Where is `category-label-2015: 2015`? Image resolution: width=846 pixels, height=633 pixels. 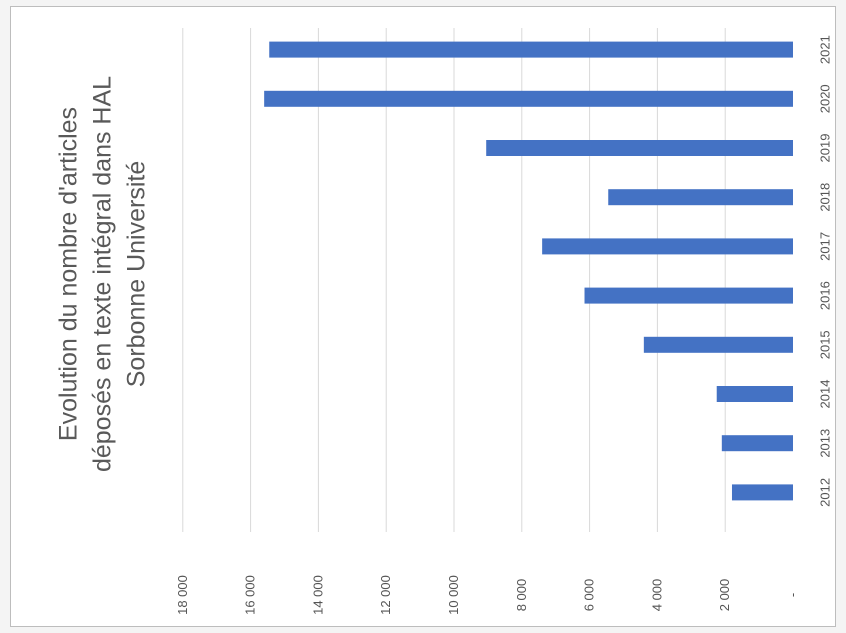
category-label-2015: 2015 is located at coordinates (824, 344).